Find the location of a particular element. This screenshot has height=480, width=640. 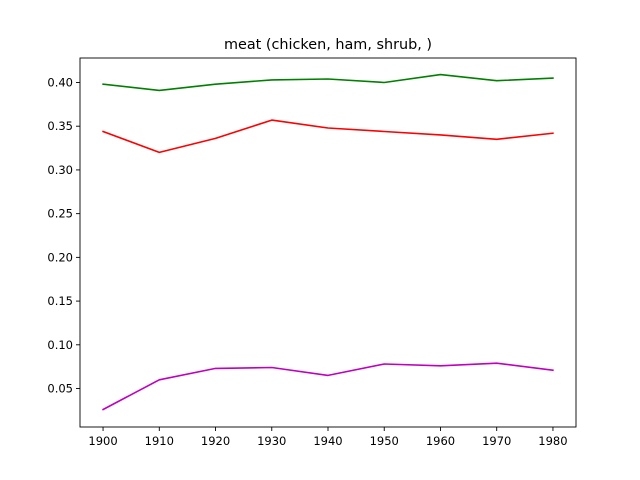

y-tick-label: 0.40 is located at coordinates (60, 82).